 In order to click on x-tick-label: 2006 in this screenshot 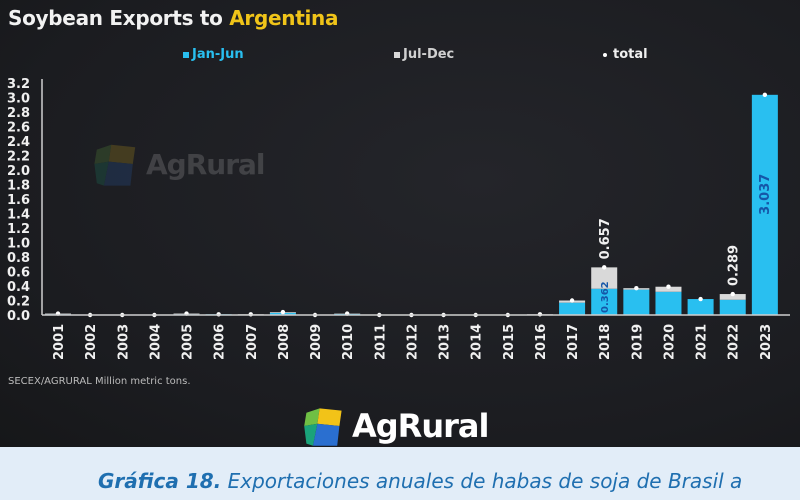, I will do `click(220, 342)`.